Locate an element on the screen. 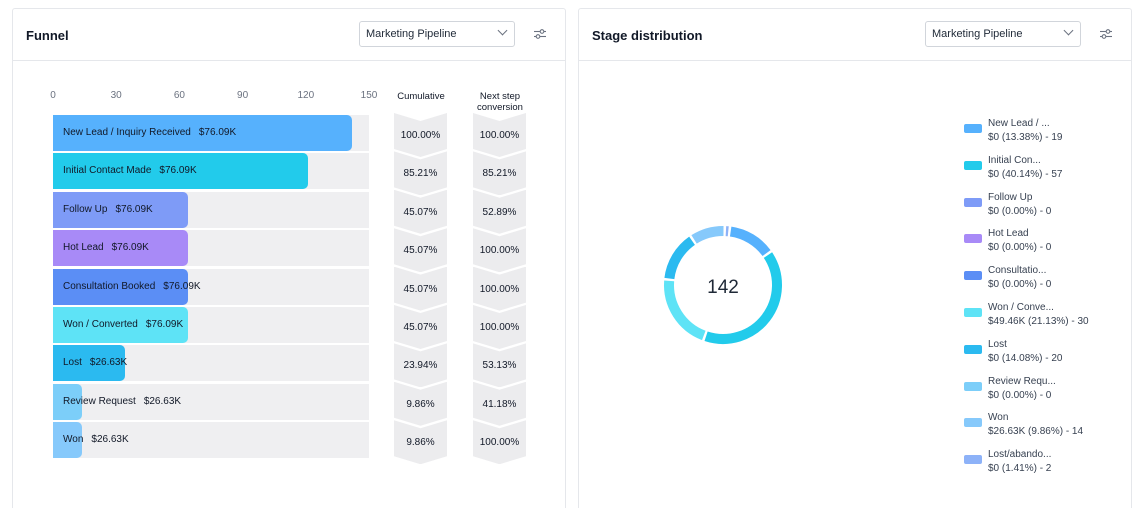 Image resolution: width=1146 pixels, height=508 pixels. cumulative-value: 100.00% is located at coordinates (420, 135).